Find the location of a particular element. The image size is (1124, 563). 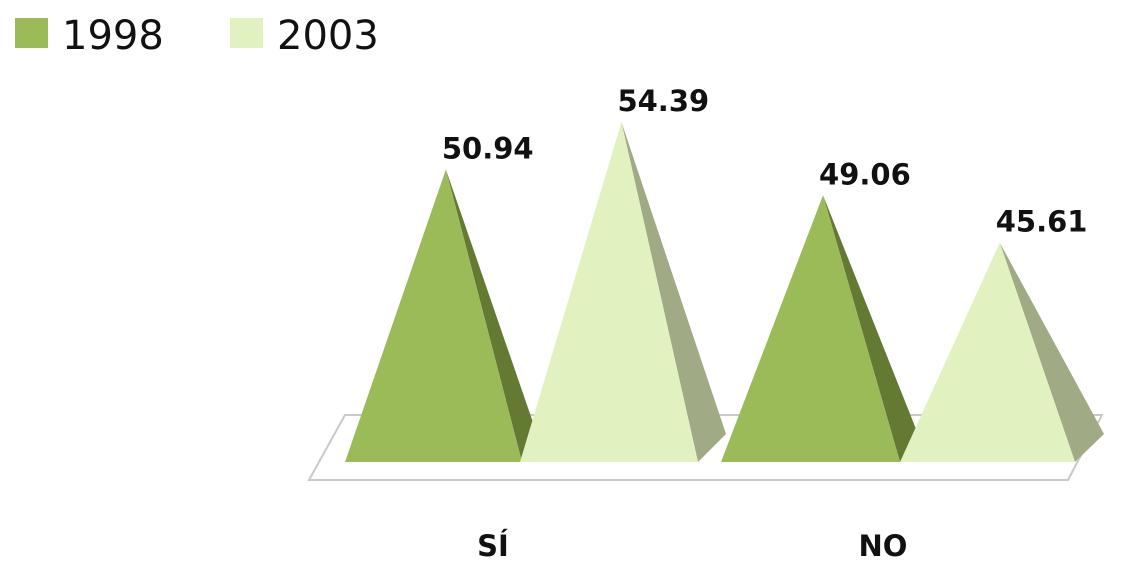

pyramid-front-2003-si is located at coordinates (609, 292).